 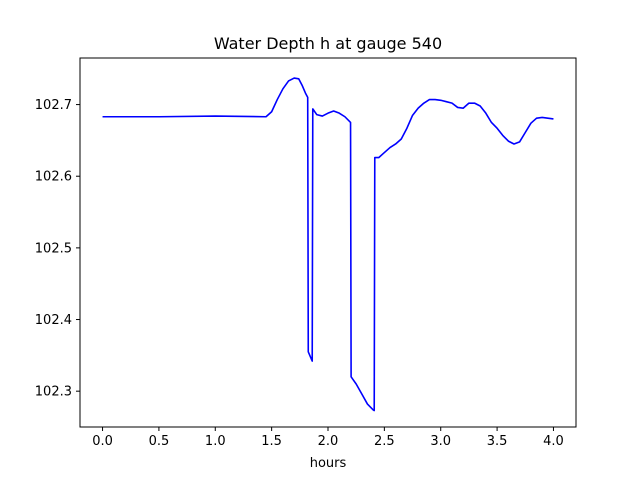 I want to click on x-axis-ticks: 0.0 0.5 1.0 1.5 2.0 2.5 3.0 3.5 4.0, so click(x=328, y=438).